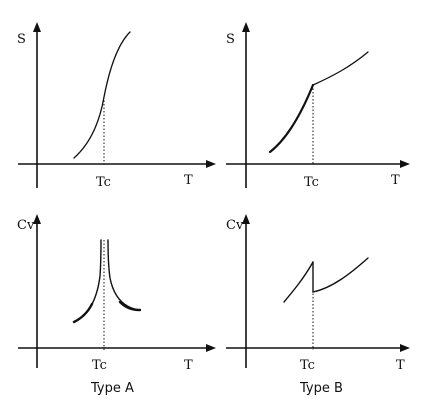  I want to click on entropy-curve-high, so click(340, 68).